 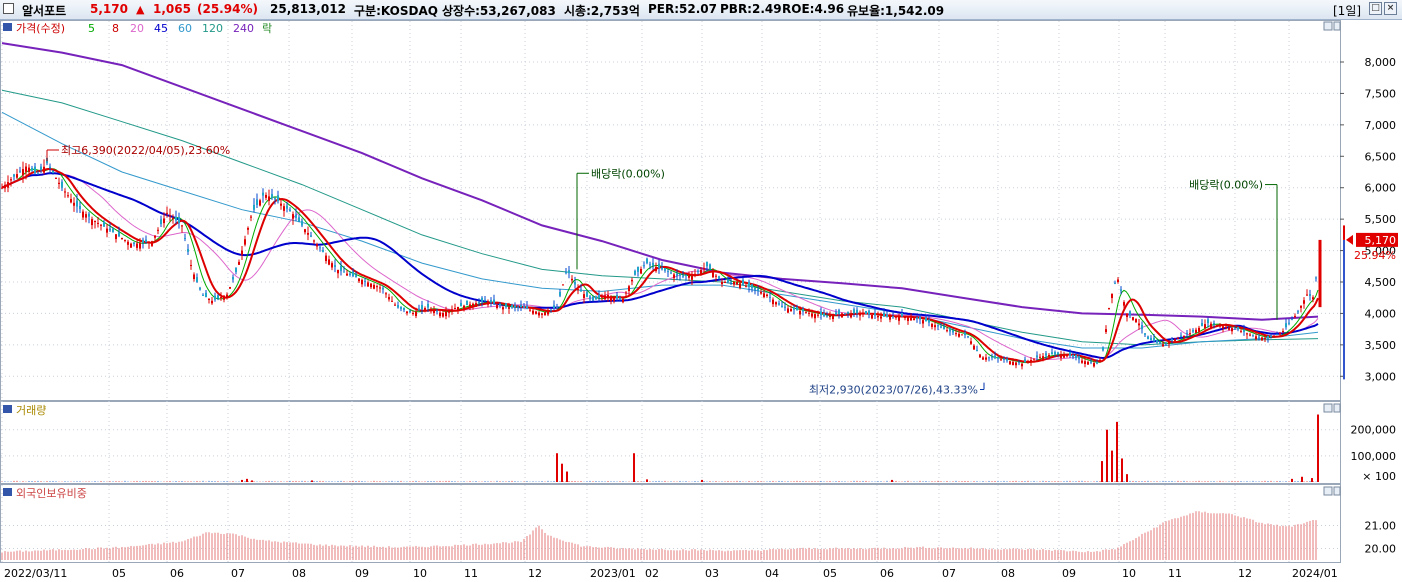 I want to click on close-icon: ×, so click(x=1390, y=8).